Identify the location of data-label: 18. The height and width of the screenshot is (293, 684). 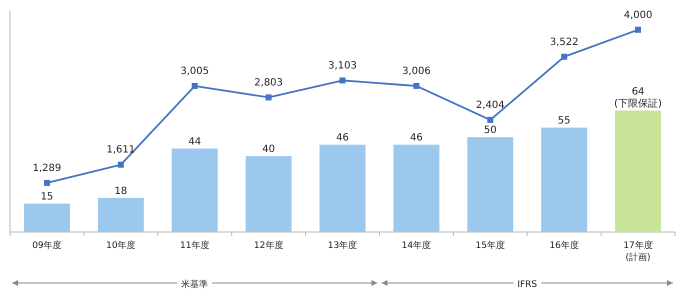
(121, 191).